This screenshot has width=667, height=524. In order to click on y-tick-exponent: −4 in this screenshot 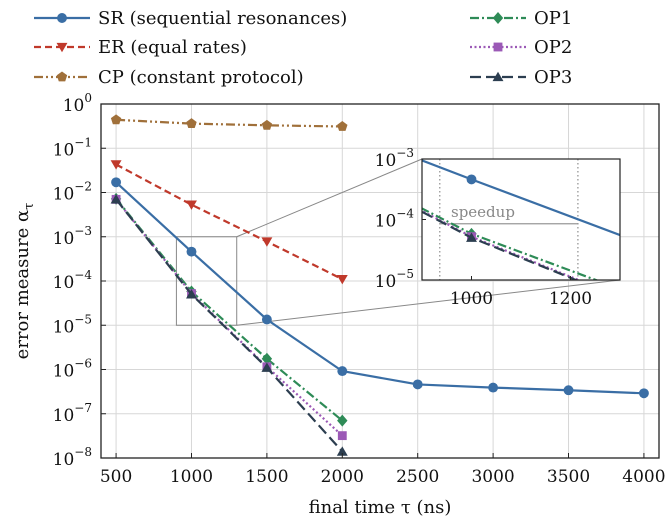, I will do `click(83, 275)`.